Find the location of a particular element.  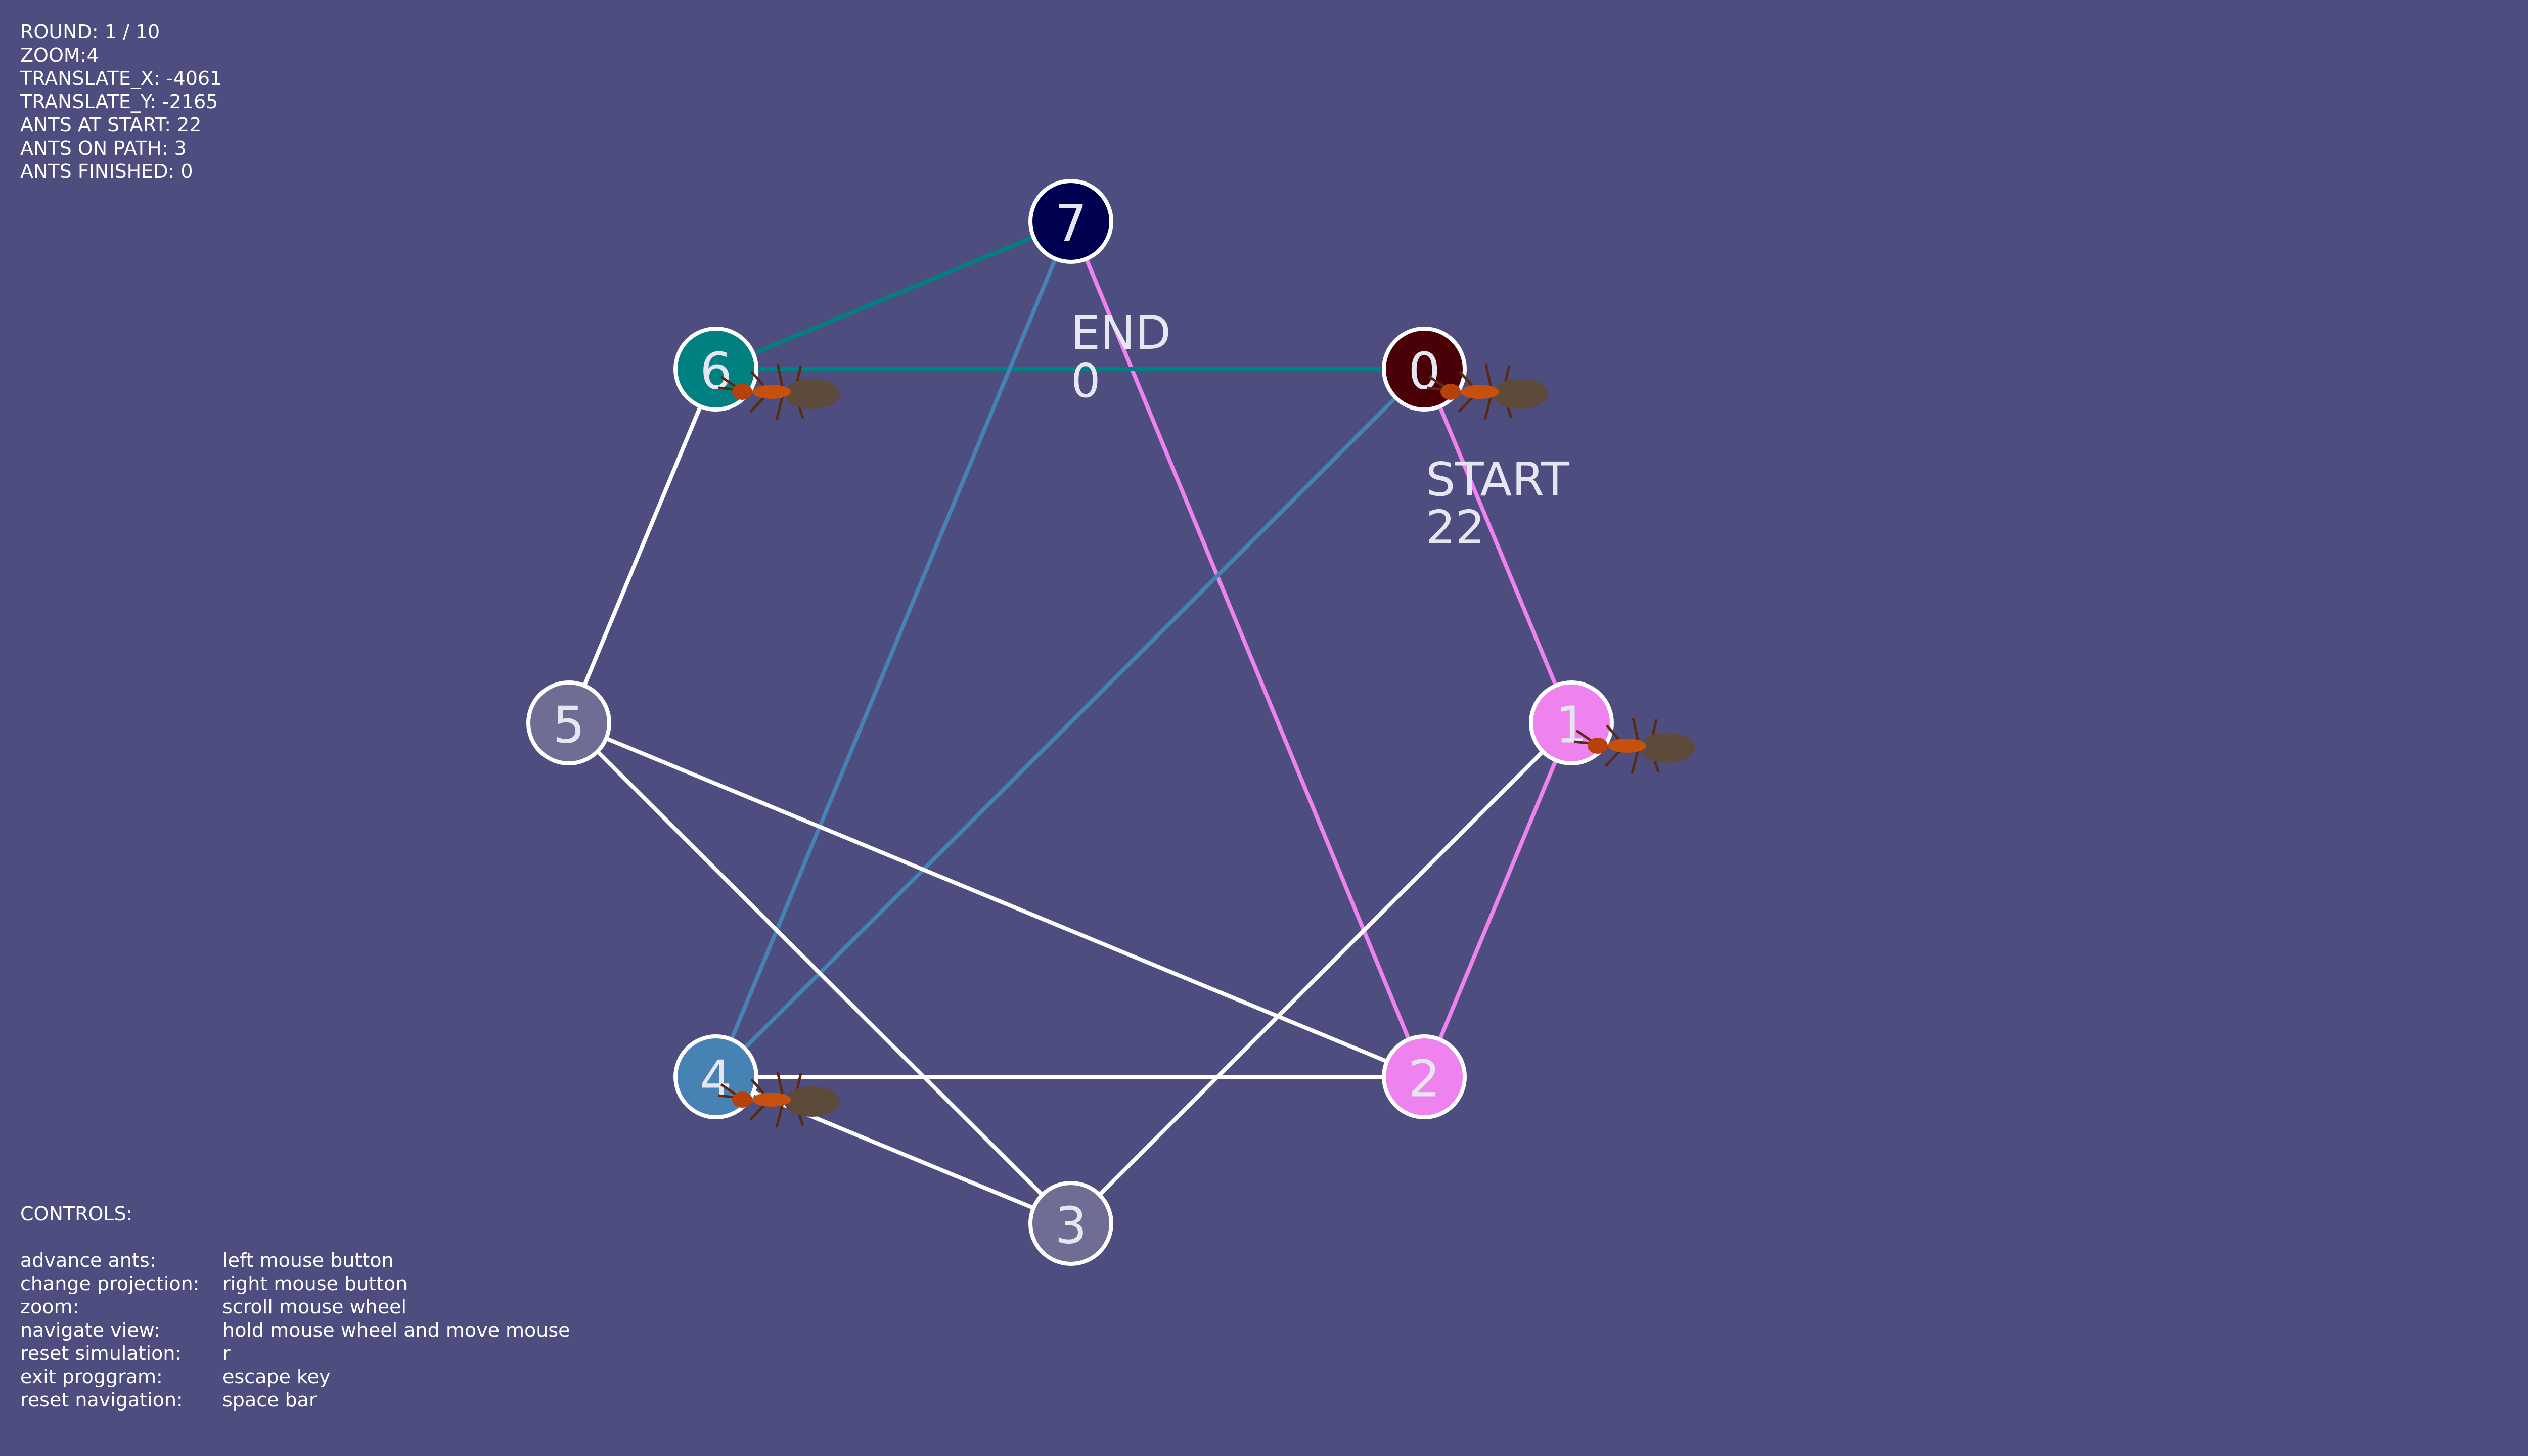

control-action: escape key is located at coordinates (276, 1377).